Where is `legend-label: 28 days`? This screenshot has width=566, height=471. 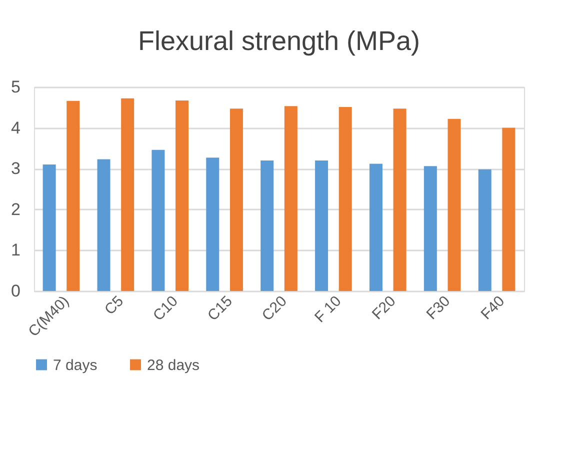
legend-label: 28 days is located at coordinates (173, 365).